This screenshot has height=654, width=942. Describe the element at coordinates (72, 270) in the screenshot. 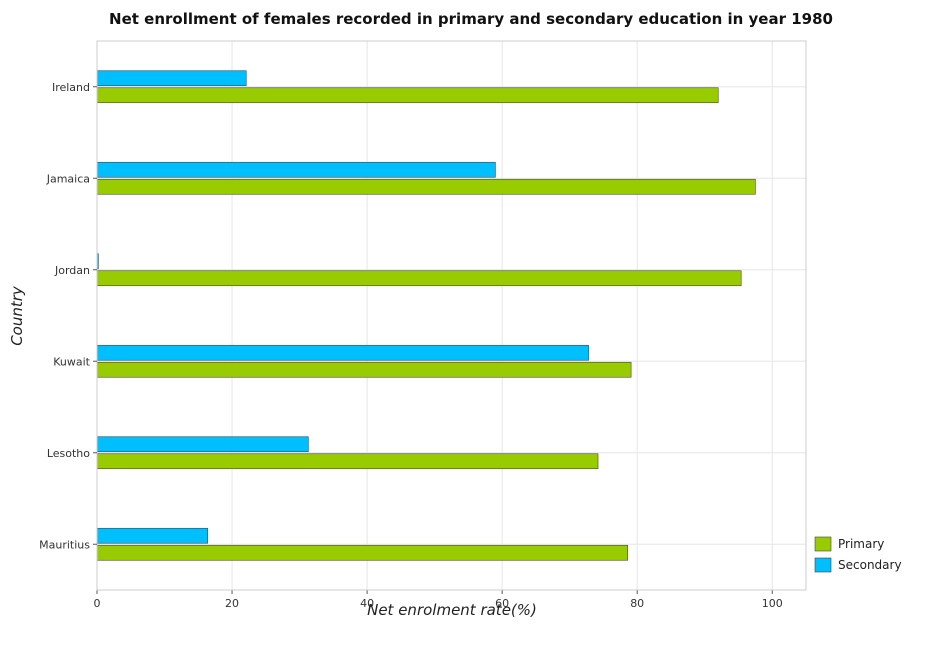

I see `y-tick-label: Jordan` at that location.